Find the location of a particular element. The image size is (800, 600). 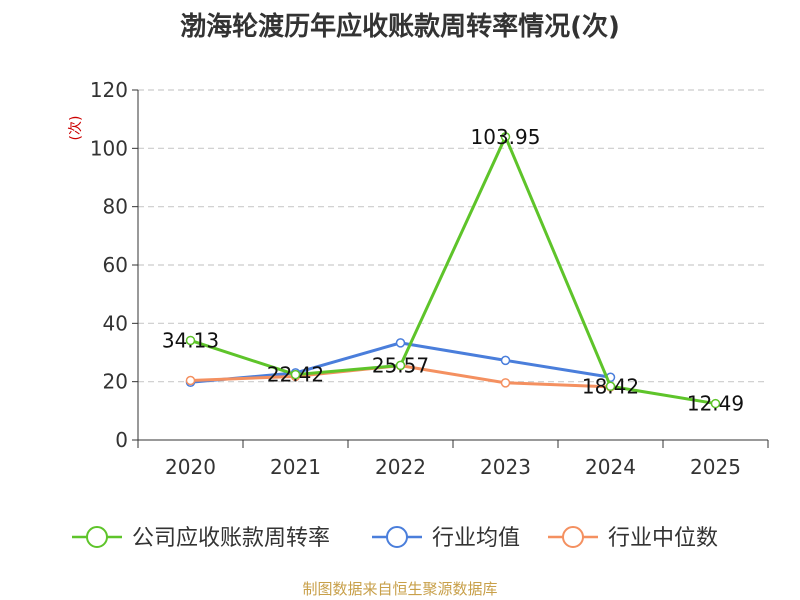

y-tick-label: 120 is located at coordinates (109, 90).